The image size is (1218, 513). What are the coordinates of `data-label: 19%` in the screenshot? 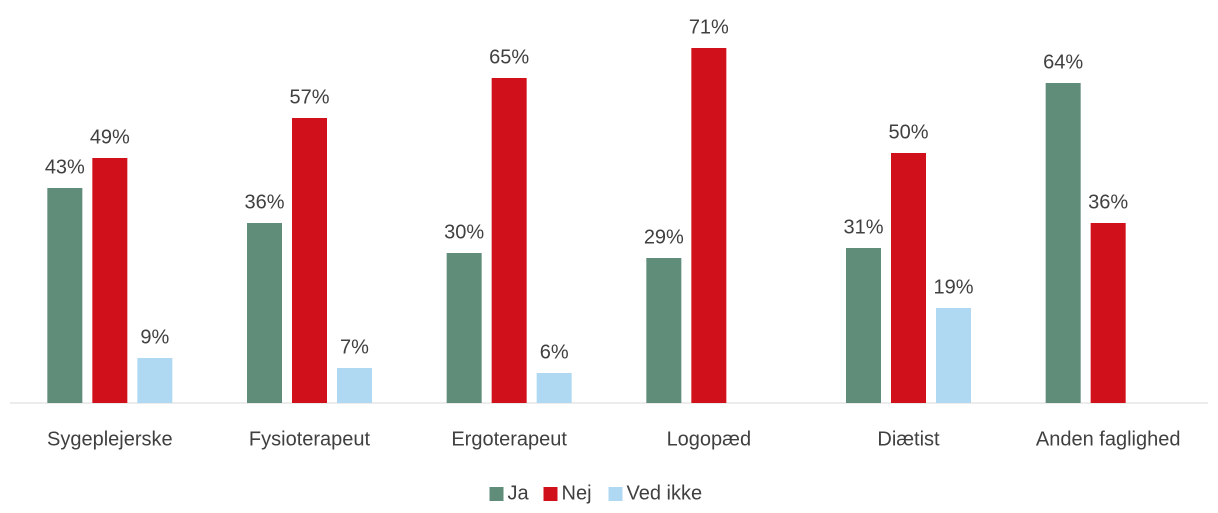 It's located at (953, 287).